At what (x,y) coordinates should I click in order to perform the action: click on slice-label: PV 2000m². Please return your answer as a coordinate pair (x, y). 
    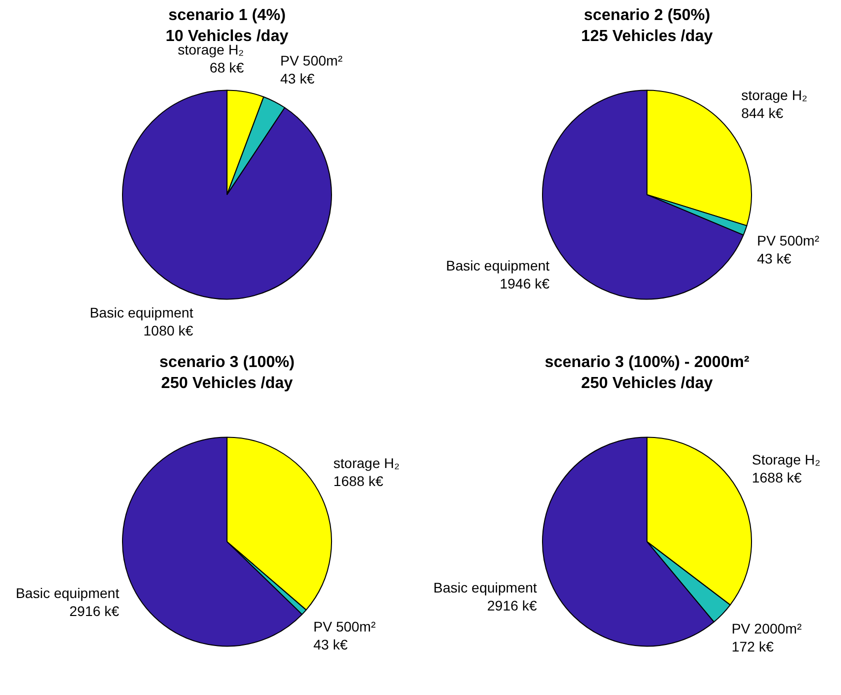
    Looking at the image, I should click on (767, 628).